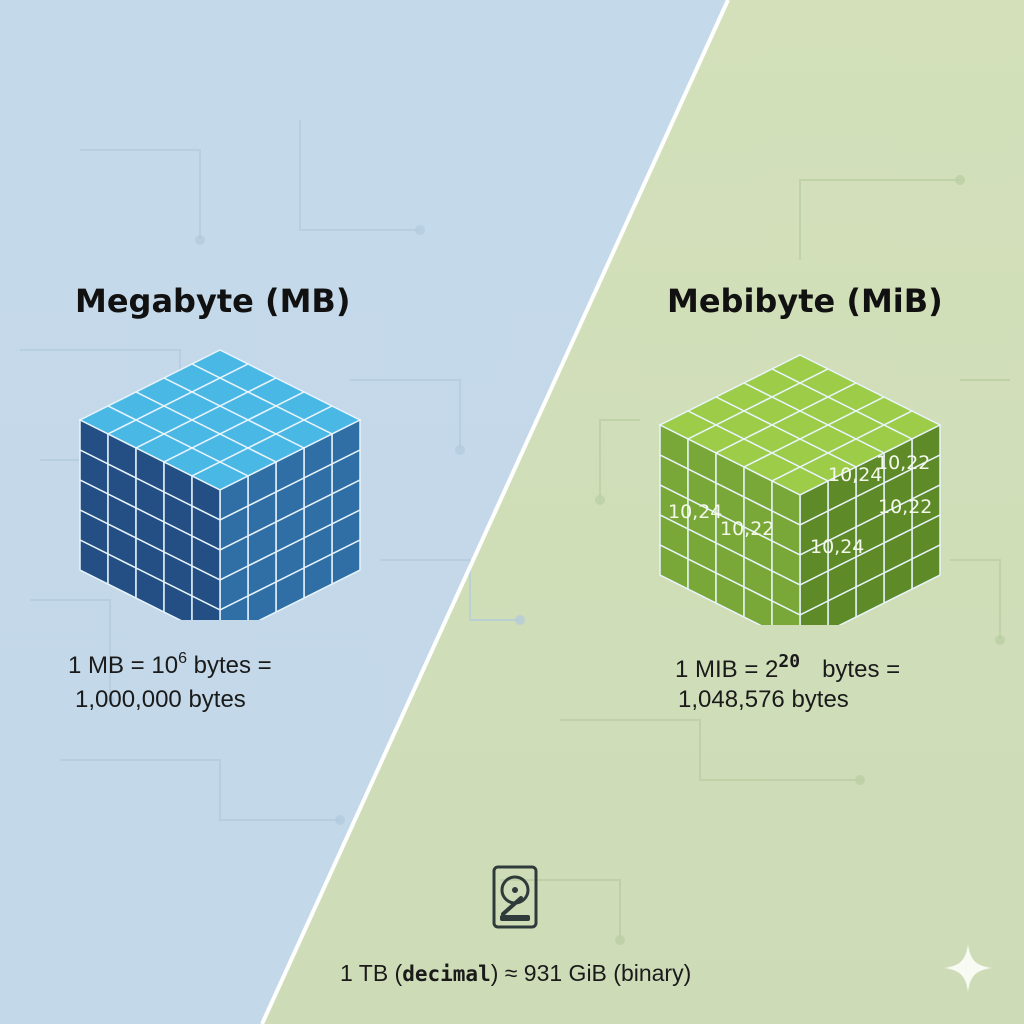 Image resolution: width=1024 pixels, height=1024 pixels. I want to click on mebibyte-equation: 1 MIB = 220 bytes =, so click(788, 667).